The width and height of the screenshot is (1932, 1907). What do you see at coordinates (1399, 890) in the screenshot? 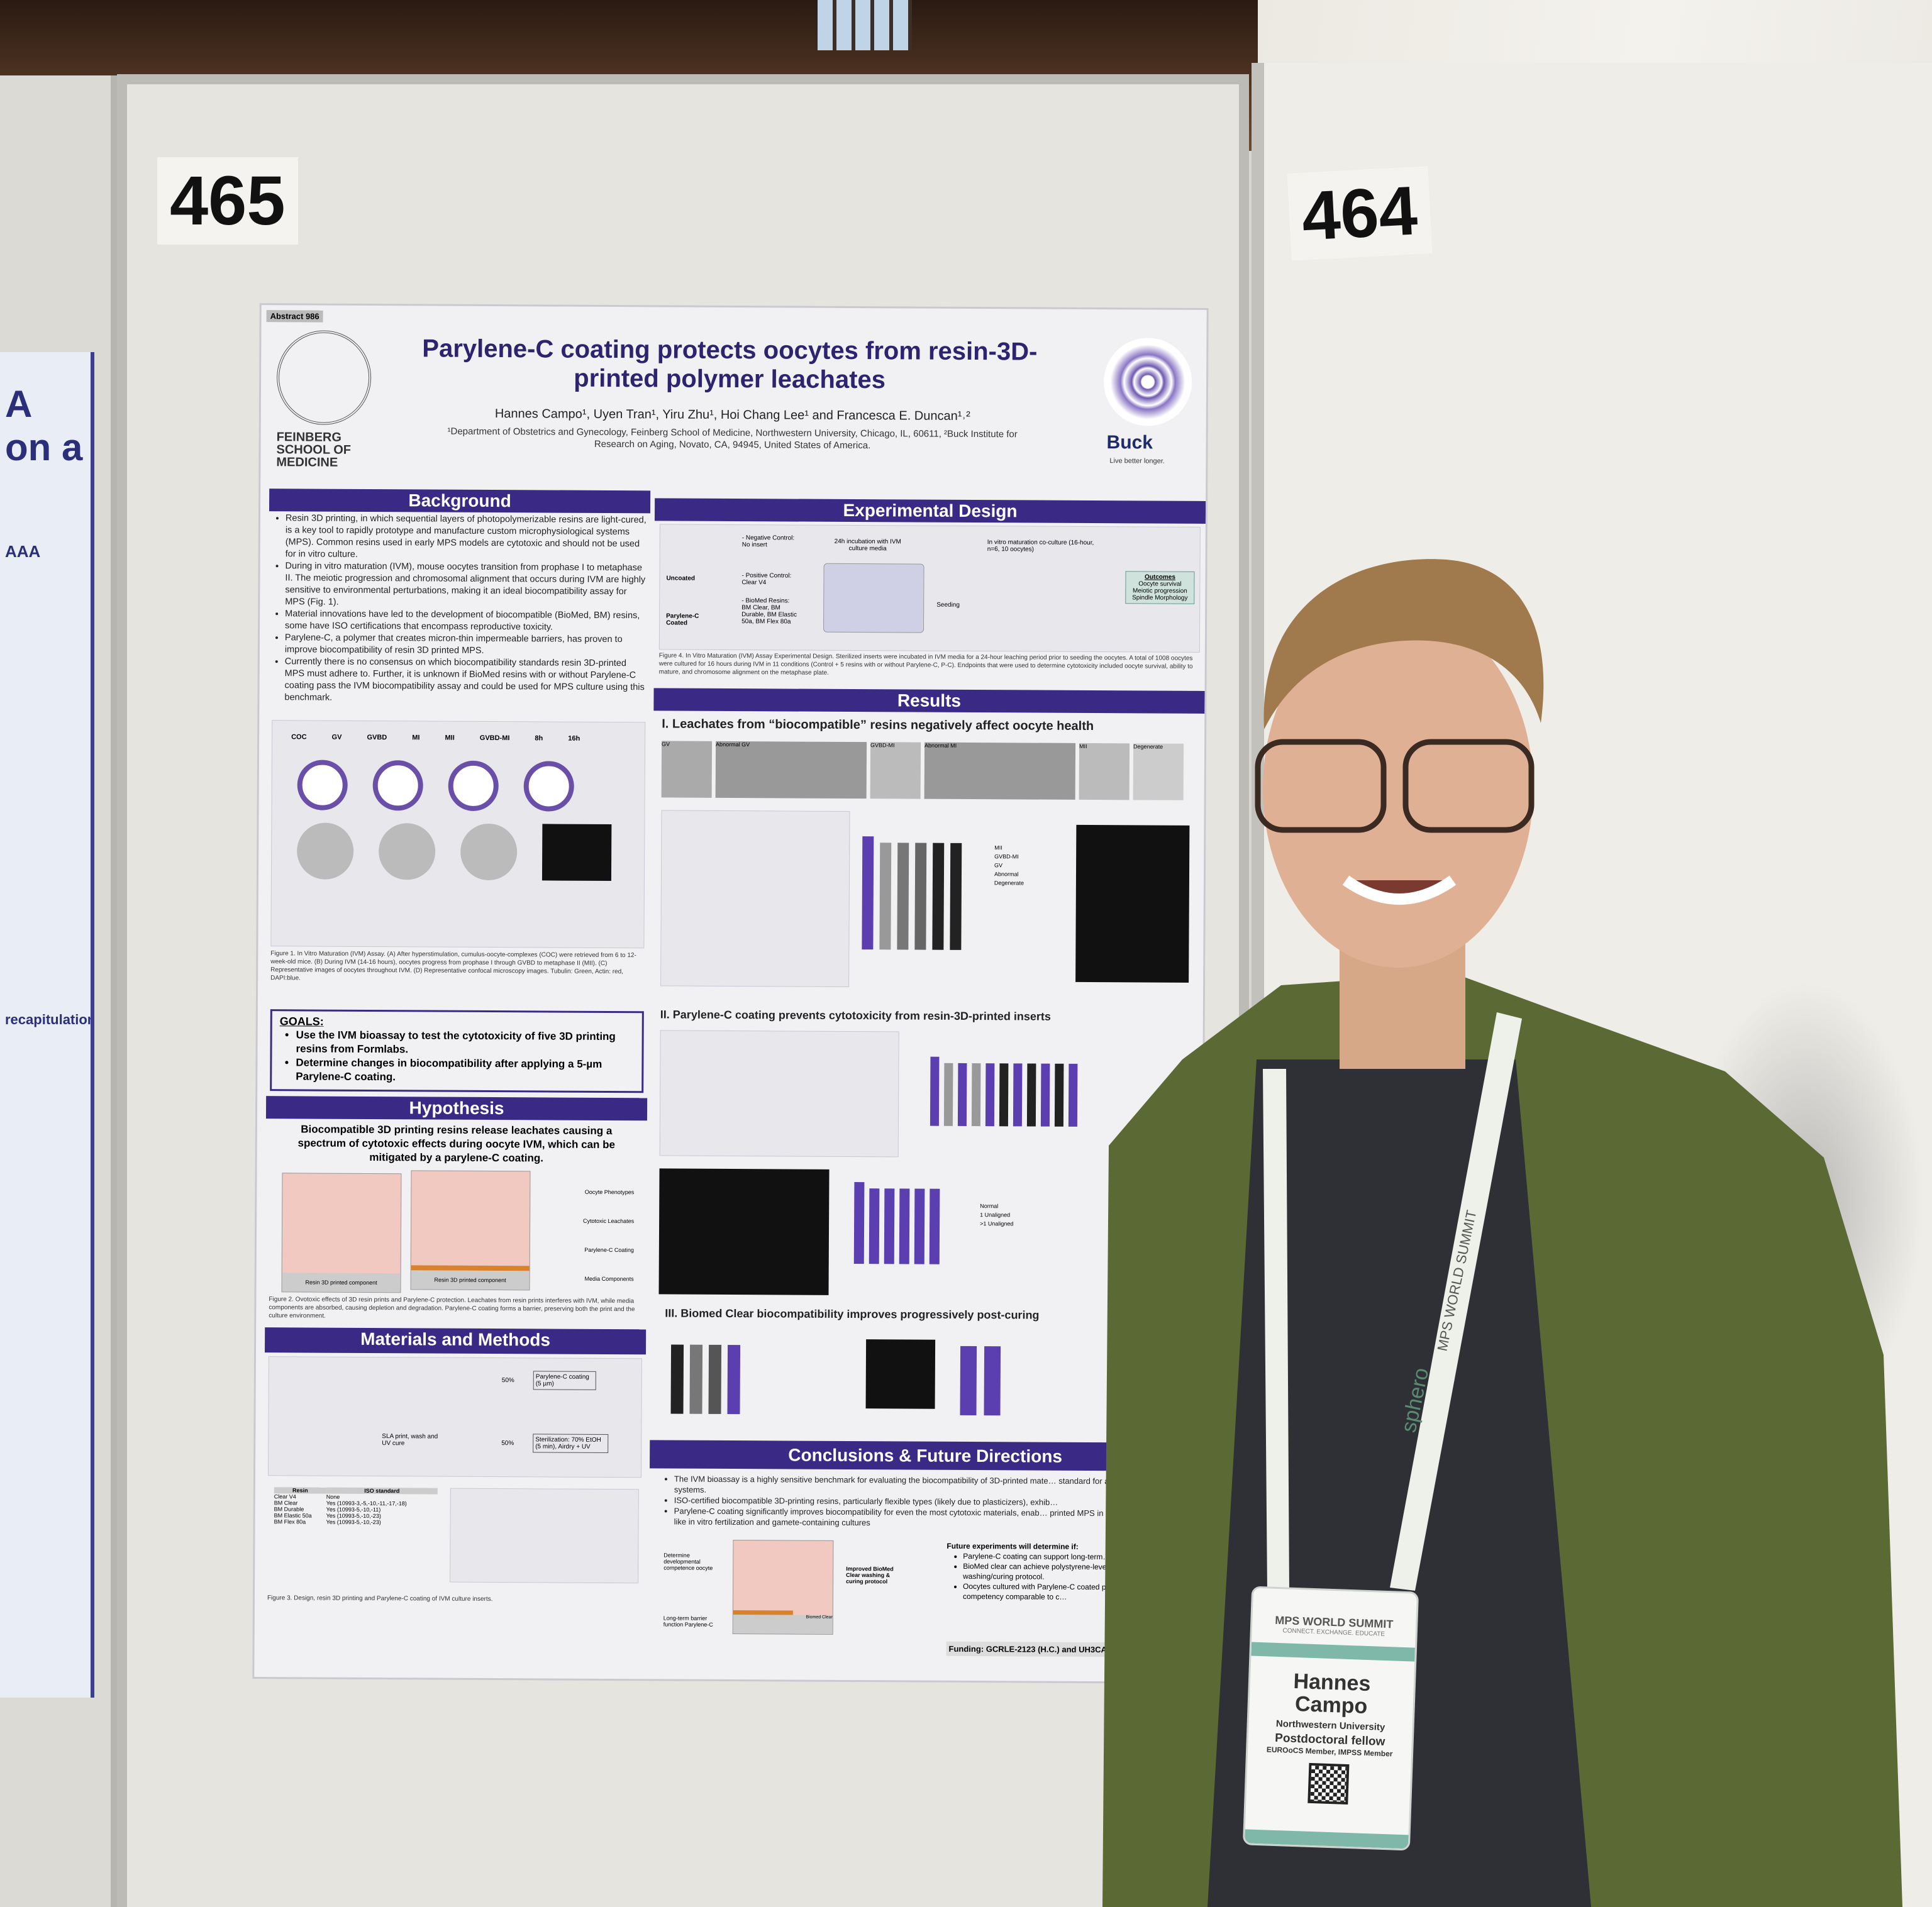
I see `smile` at bounding box center [1399, 890].